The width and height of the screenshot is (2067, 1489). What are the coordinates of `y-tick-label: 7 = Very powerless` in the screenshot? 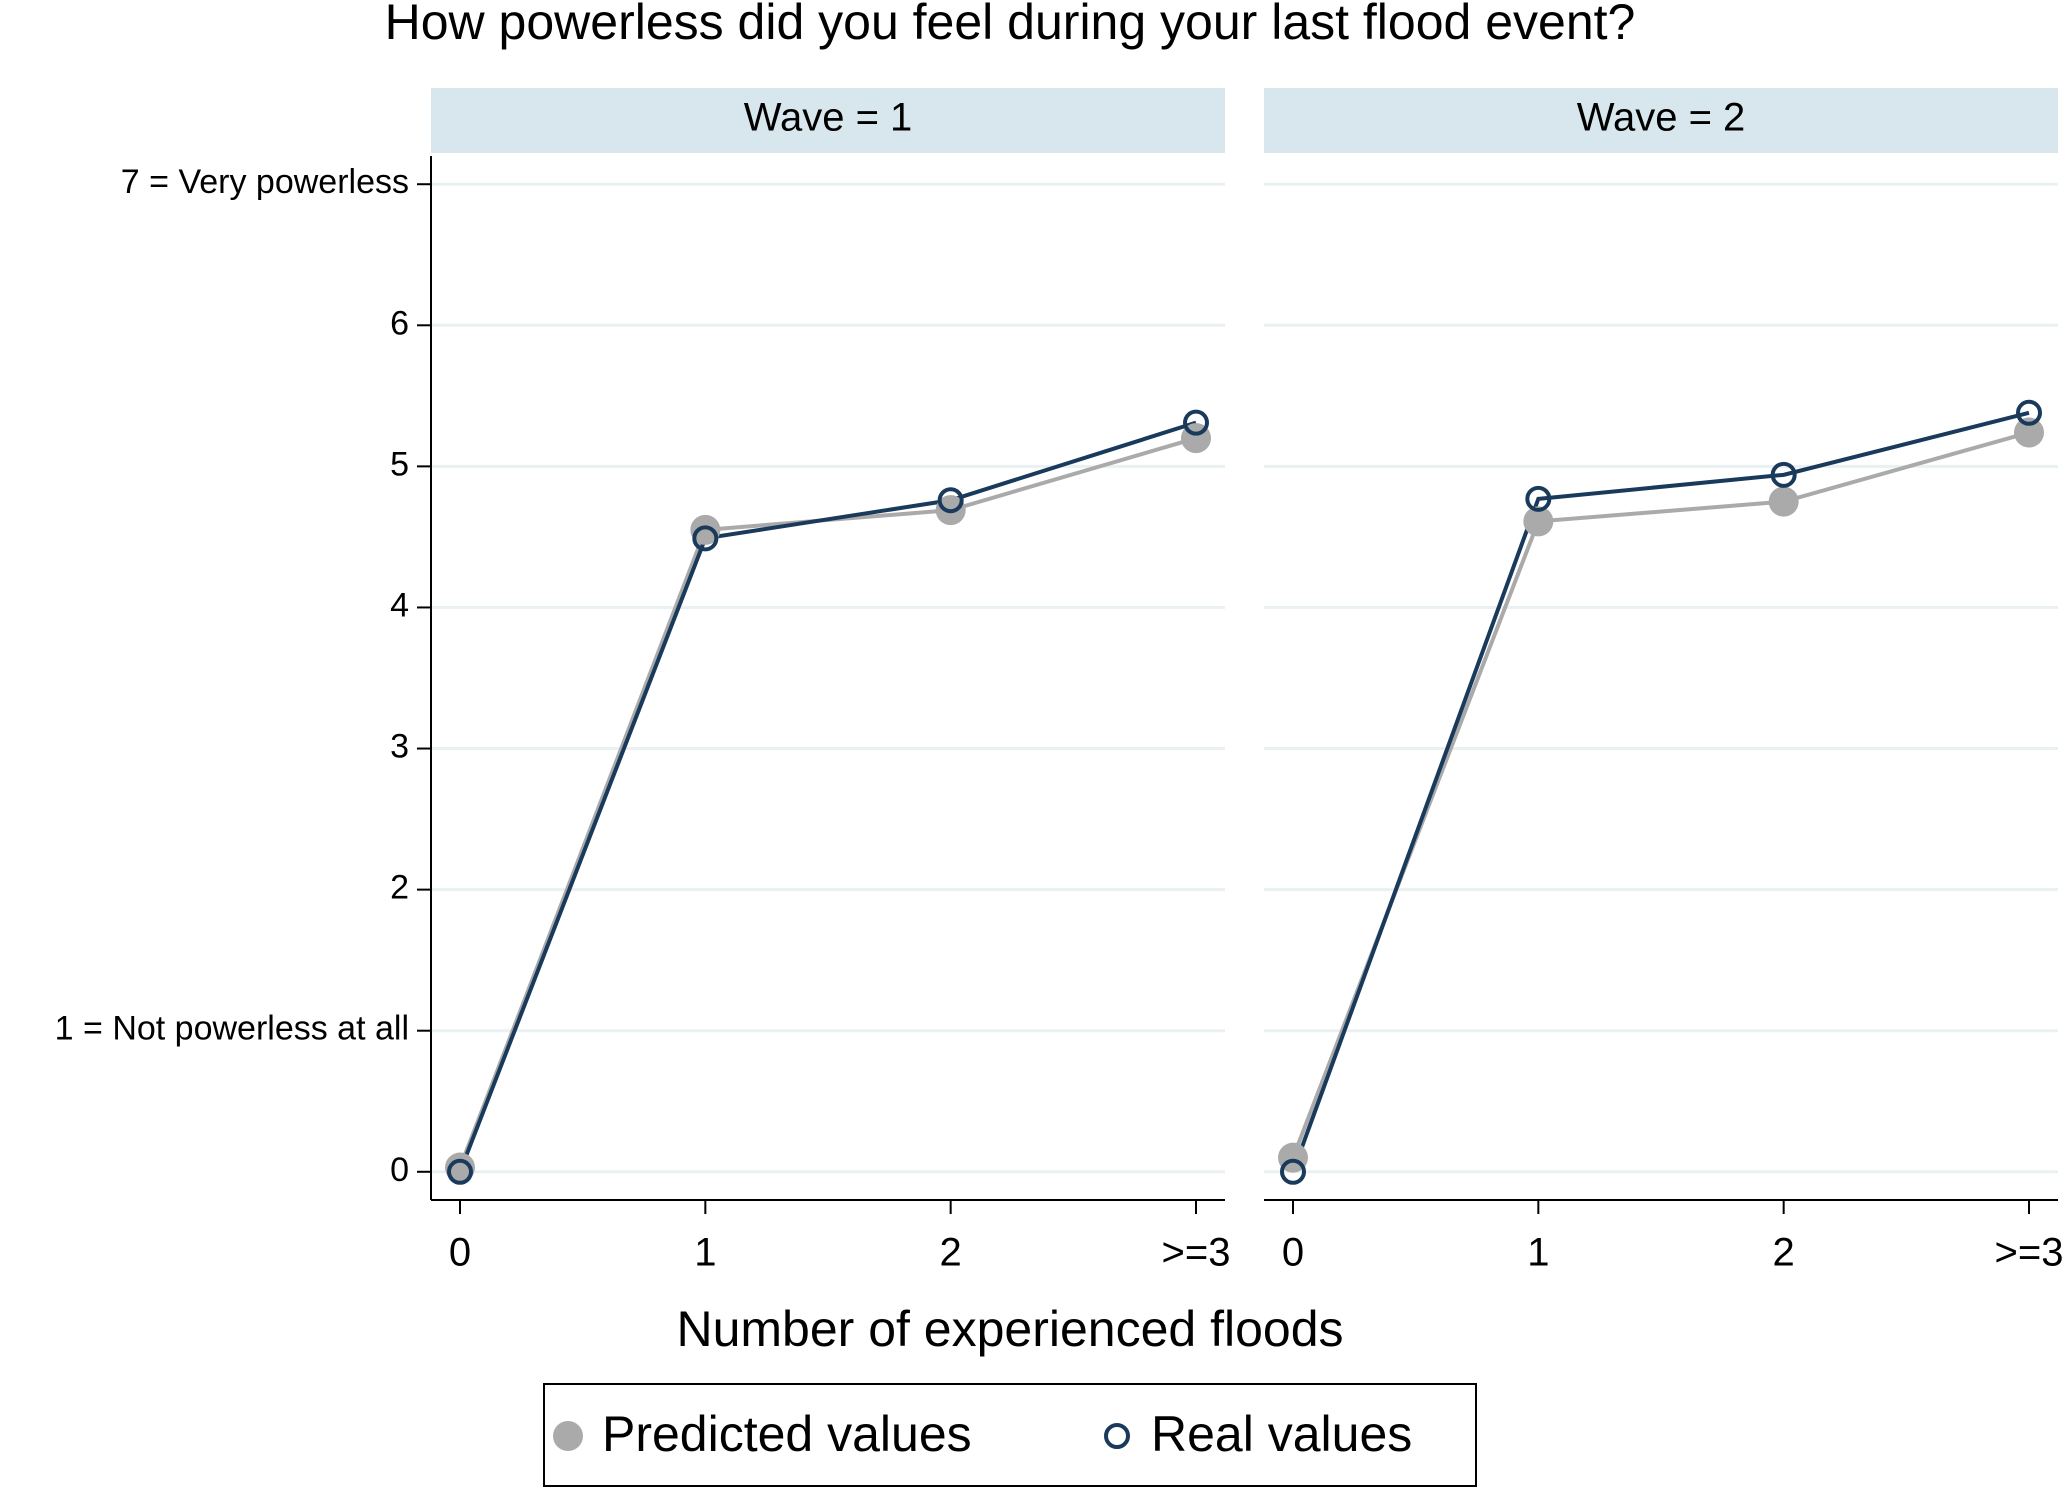 It's located at (265, 182).